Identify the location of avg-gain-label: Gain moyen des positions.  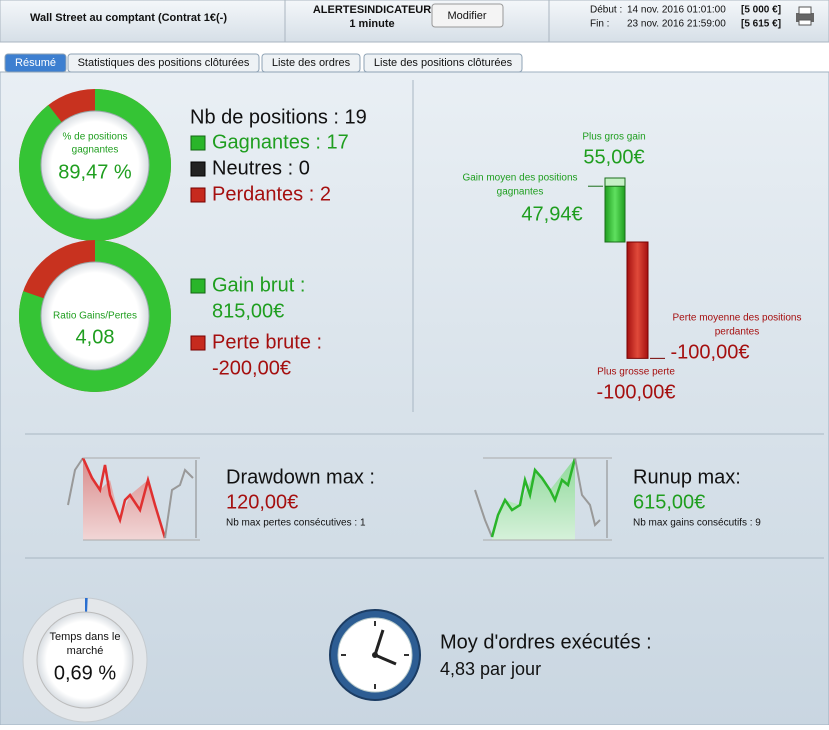
(519, 178).